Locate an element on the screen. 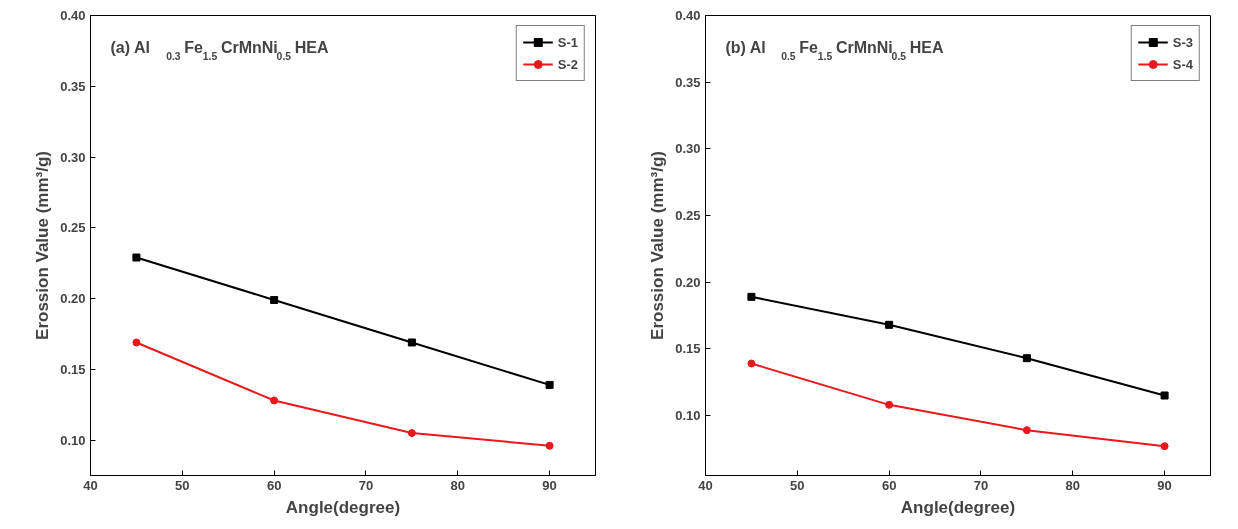 The height and width of the screenshot is (529, 1238). legend-label: S-4 is located at coordinates (1182, 64).